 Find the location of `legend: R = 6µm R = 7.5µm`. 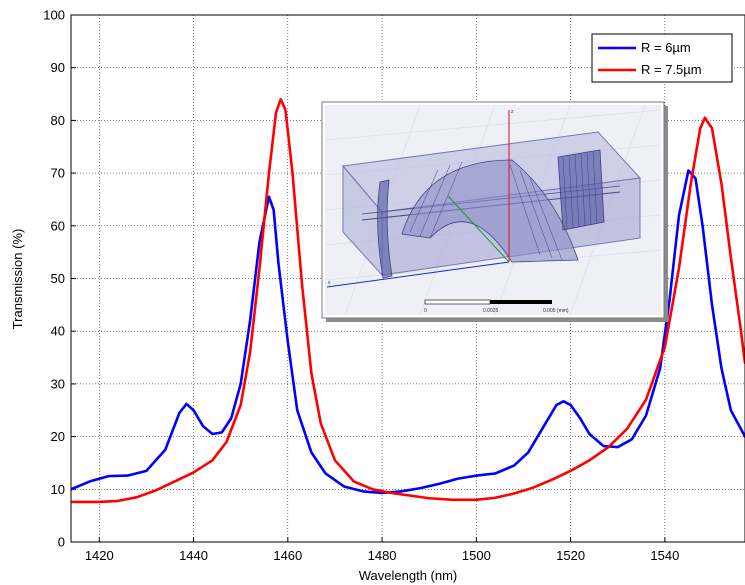

legend: R = 6µm R = 7.5µm is located at coordinates (662, 58).